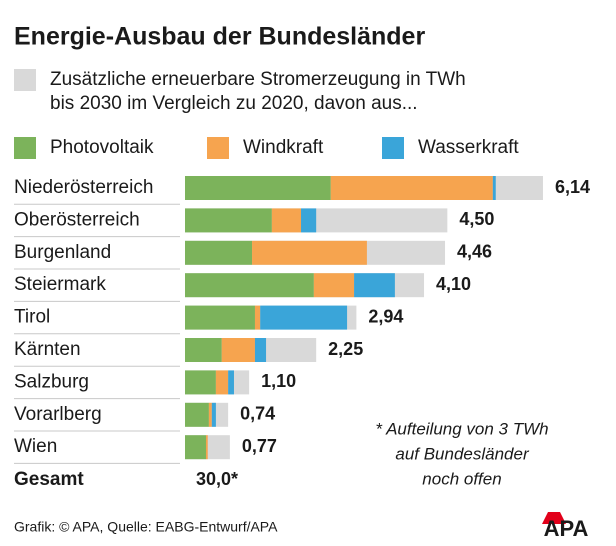 The image size is (616, 546). What do you see at coordinates (385, 316) in the screenshot?
I see `value-label: 2,94` at bounding box center [385, 316].